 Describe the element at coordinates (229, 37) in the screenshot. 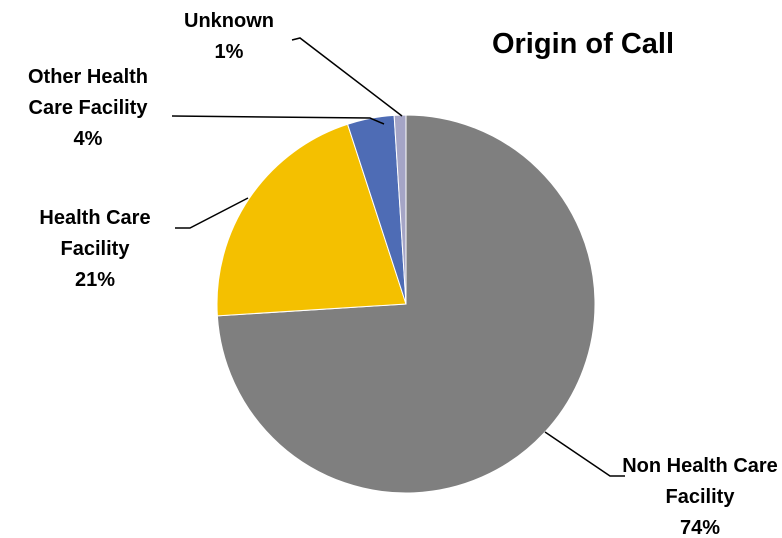

I see `slice-label: Unknown 1%` at that location.